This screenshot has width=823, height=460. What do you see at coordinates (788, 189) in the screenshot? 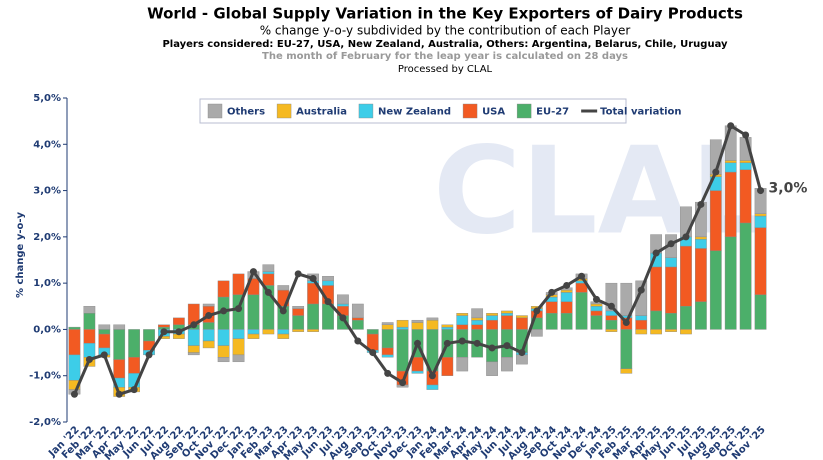
I see `value-label: 3,0%` at bounding box center [788, 189].